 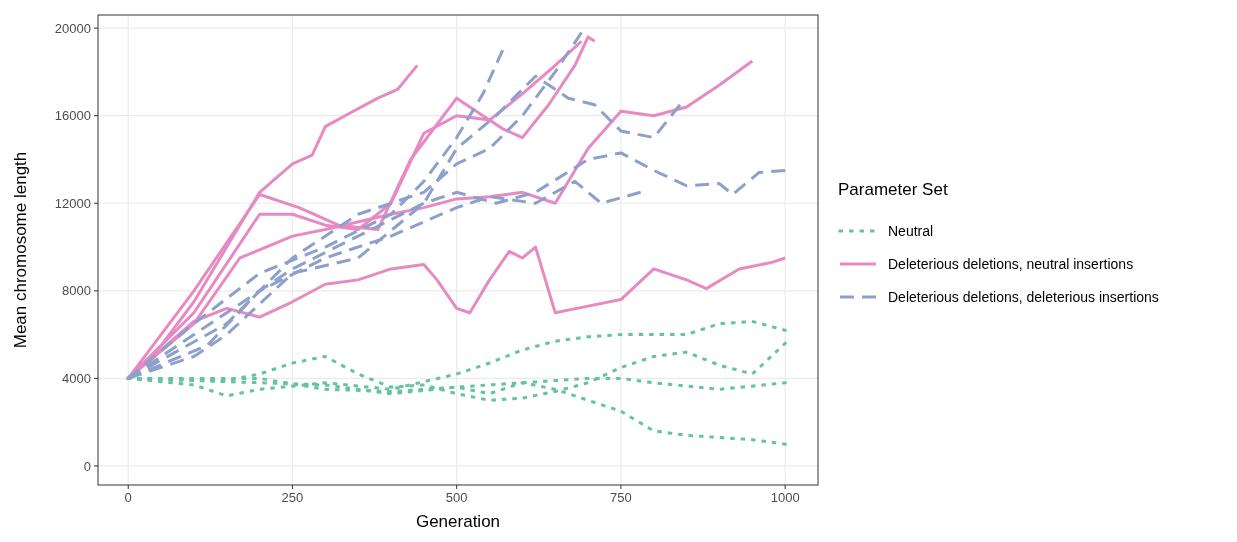 I want to click on x-tick-label: 1000, so click(x=785, y=497).